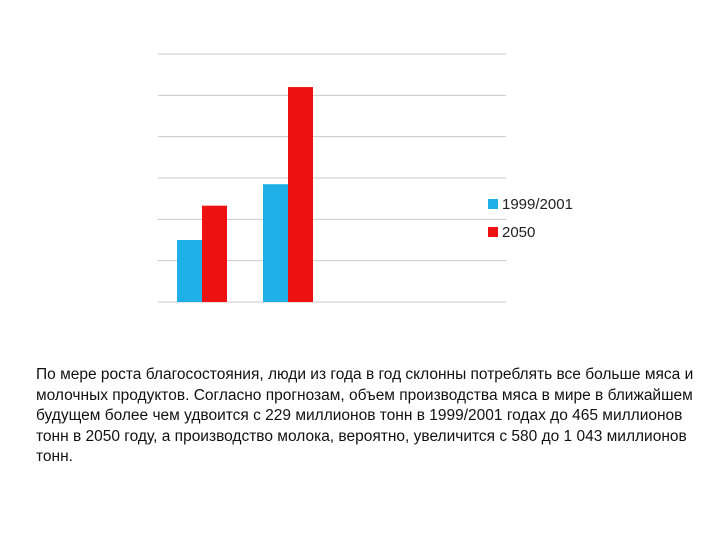 The height and width of the screenshot is (540, 720). What do you see at coordinates (537, 204) in the screenshot?
I see `legend-label-series-1: 1999/2001` at bounding box center [537, 204].